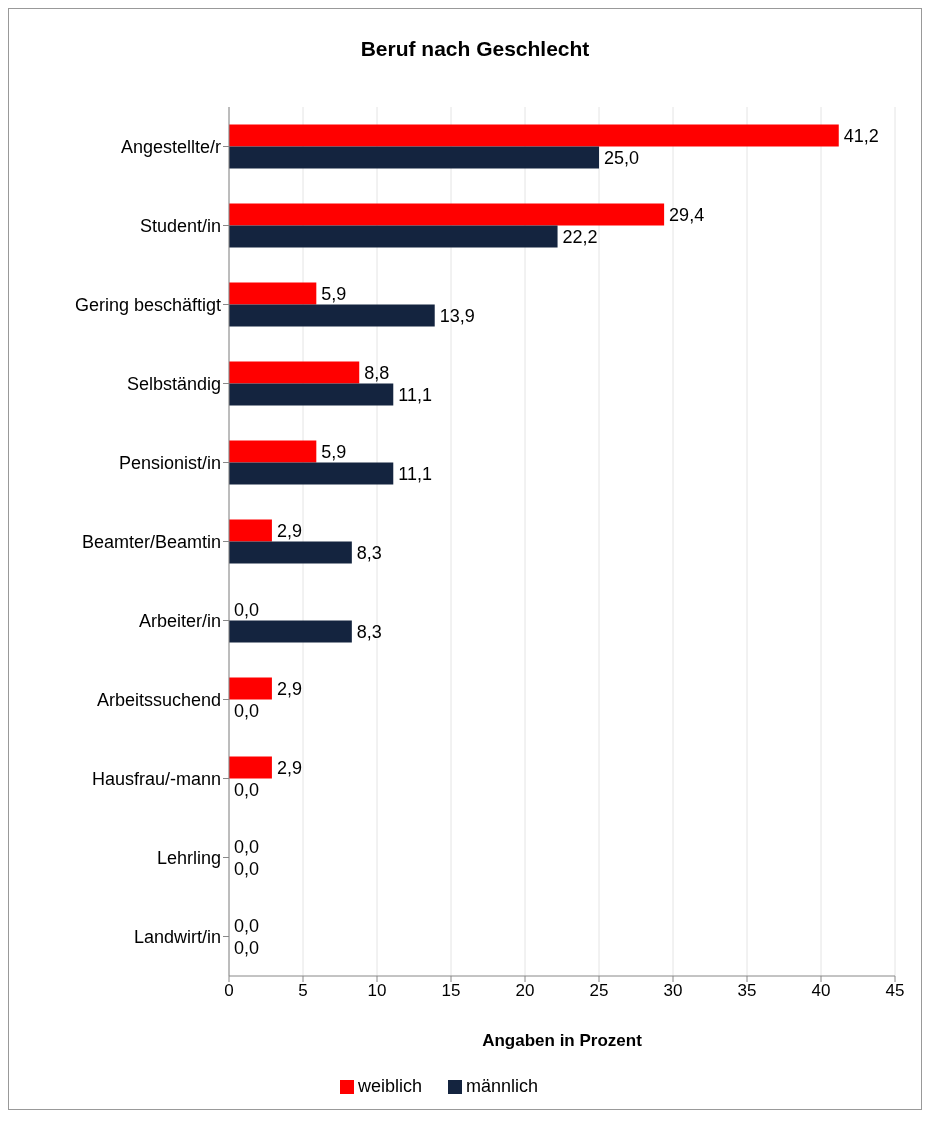 This screenshot has width=930, height=1122. I want to click on data-label: 29,4, so click(687, 214).